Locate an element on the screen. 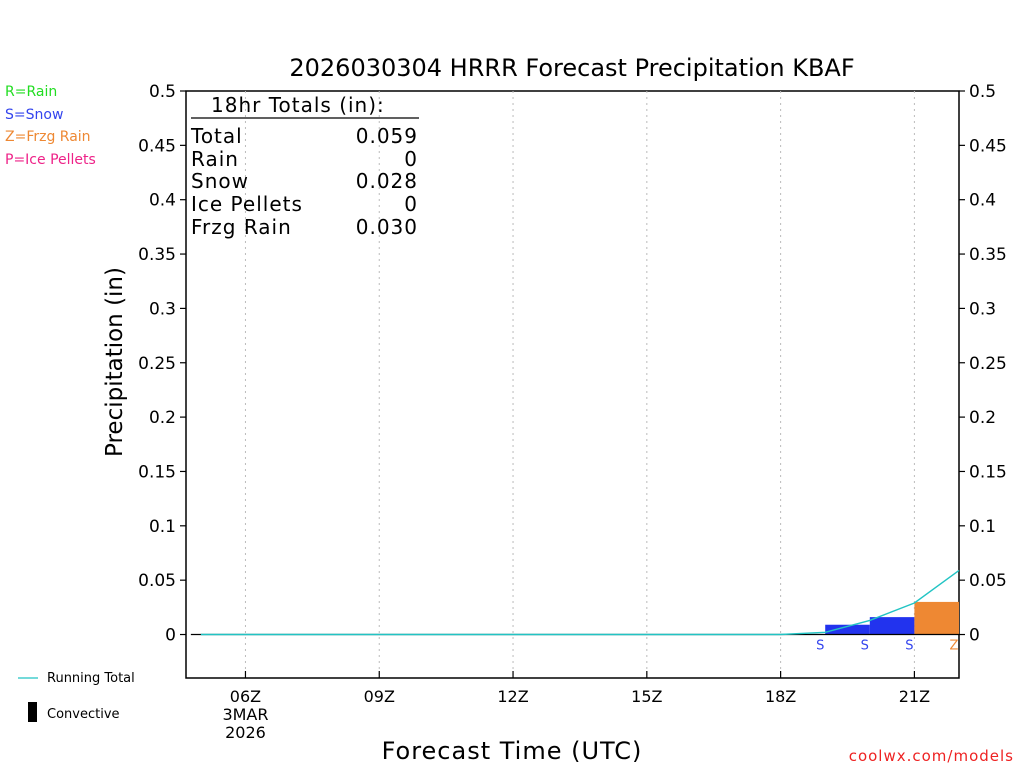 This screenshot has width=1024, height=768. x-tick-sublabel: 2026 is located at coordinates (245, 732).